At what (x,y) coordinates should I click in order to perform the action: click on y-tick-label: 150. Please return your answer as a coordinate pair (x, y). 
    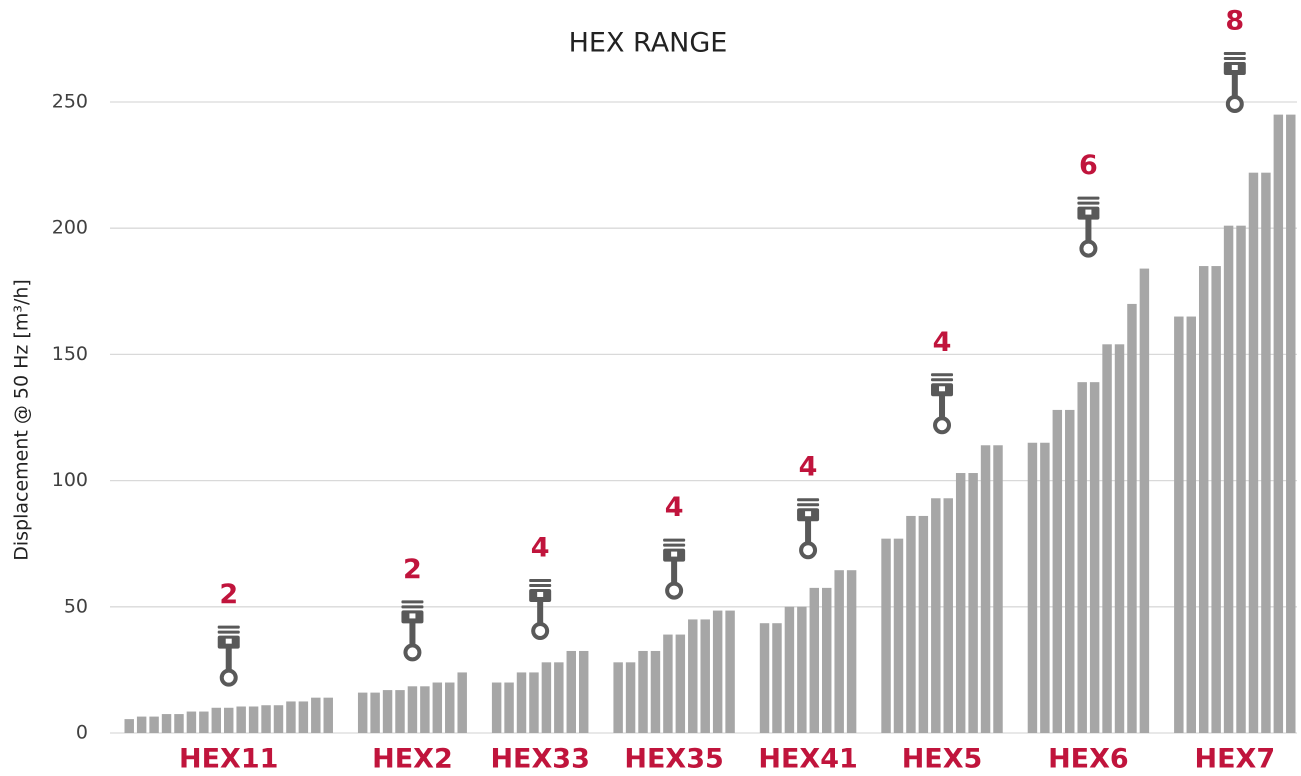
    Looking at the image, I should click on (70, 354).